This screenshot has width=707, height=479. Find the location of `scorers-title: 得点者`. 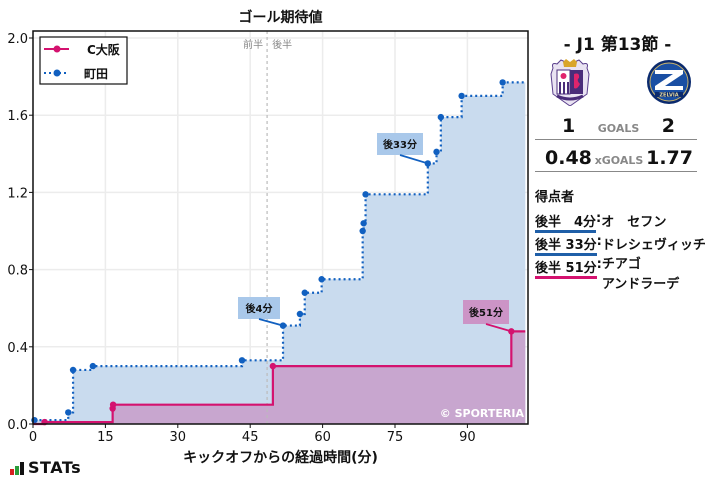

scorers-title: 得点者 is located at coordinates (555, 197).